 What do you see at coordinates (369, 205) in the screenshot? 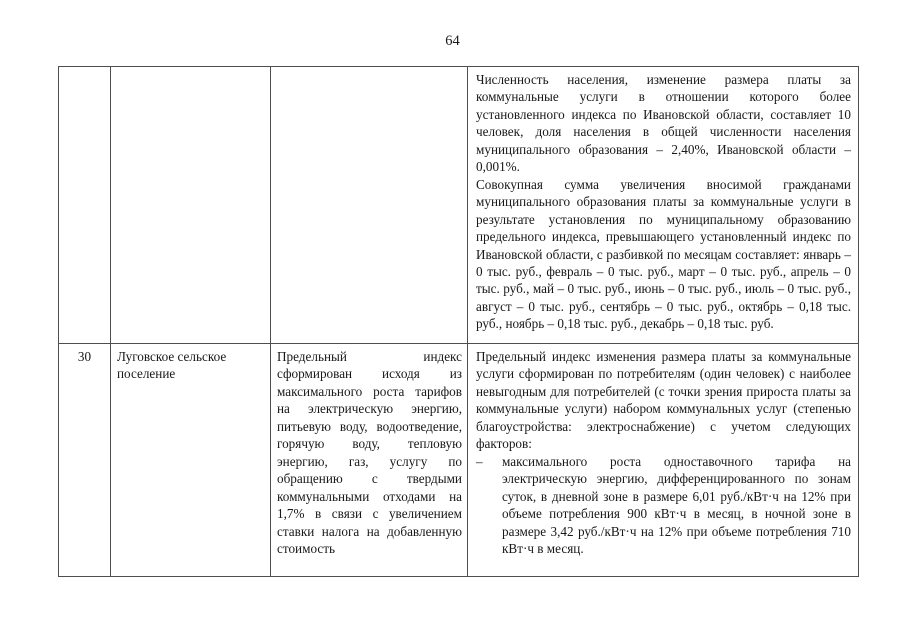
I see `cell-index-basis` at bounding box center [369, 205].